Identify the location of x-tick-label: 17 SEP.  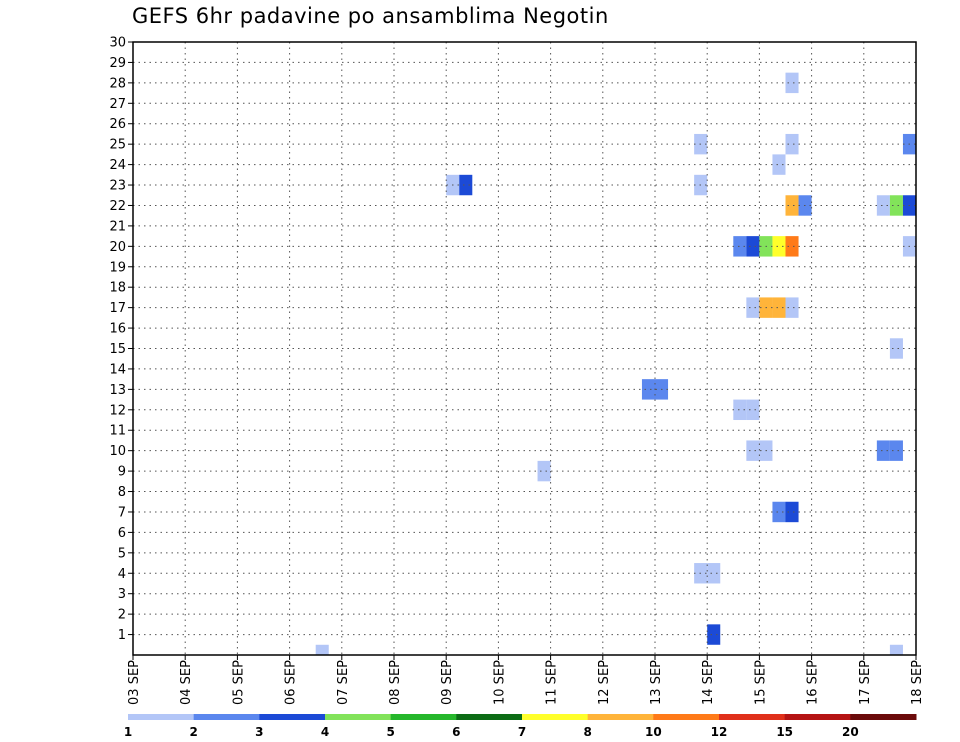
(865, 682).